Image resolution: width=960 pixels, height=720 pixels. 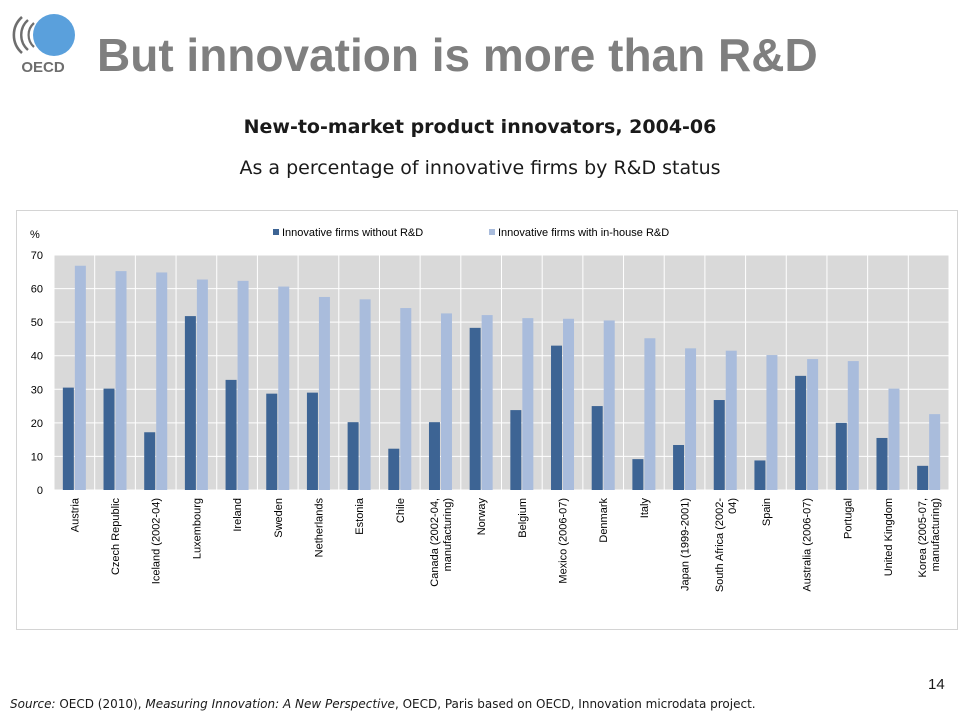 I want to click on x-tick-label: Czech Republic, so click(x=116, y=537).